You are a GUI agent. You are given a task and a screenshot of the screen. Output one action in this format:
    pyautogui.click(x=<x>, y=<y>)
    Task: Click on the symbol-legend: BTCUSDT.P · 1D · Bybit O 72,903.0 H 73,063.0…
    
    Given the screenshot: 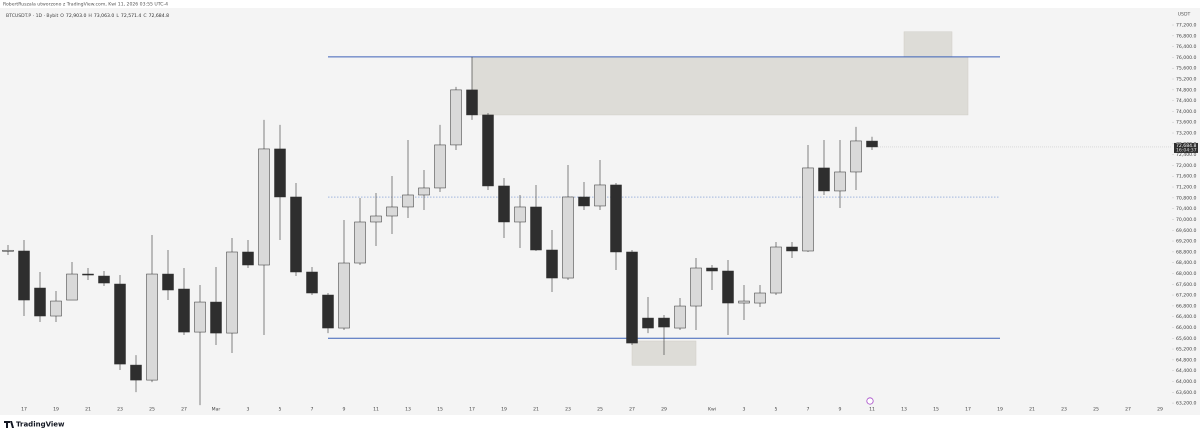 What is the action you would take?
    pyautogui.click(x=87, y=16)
    